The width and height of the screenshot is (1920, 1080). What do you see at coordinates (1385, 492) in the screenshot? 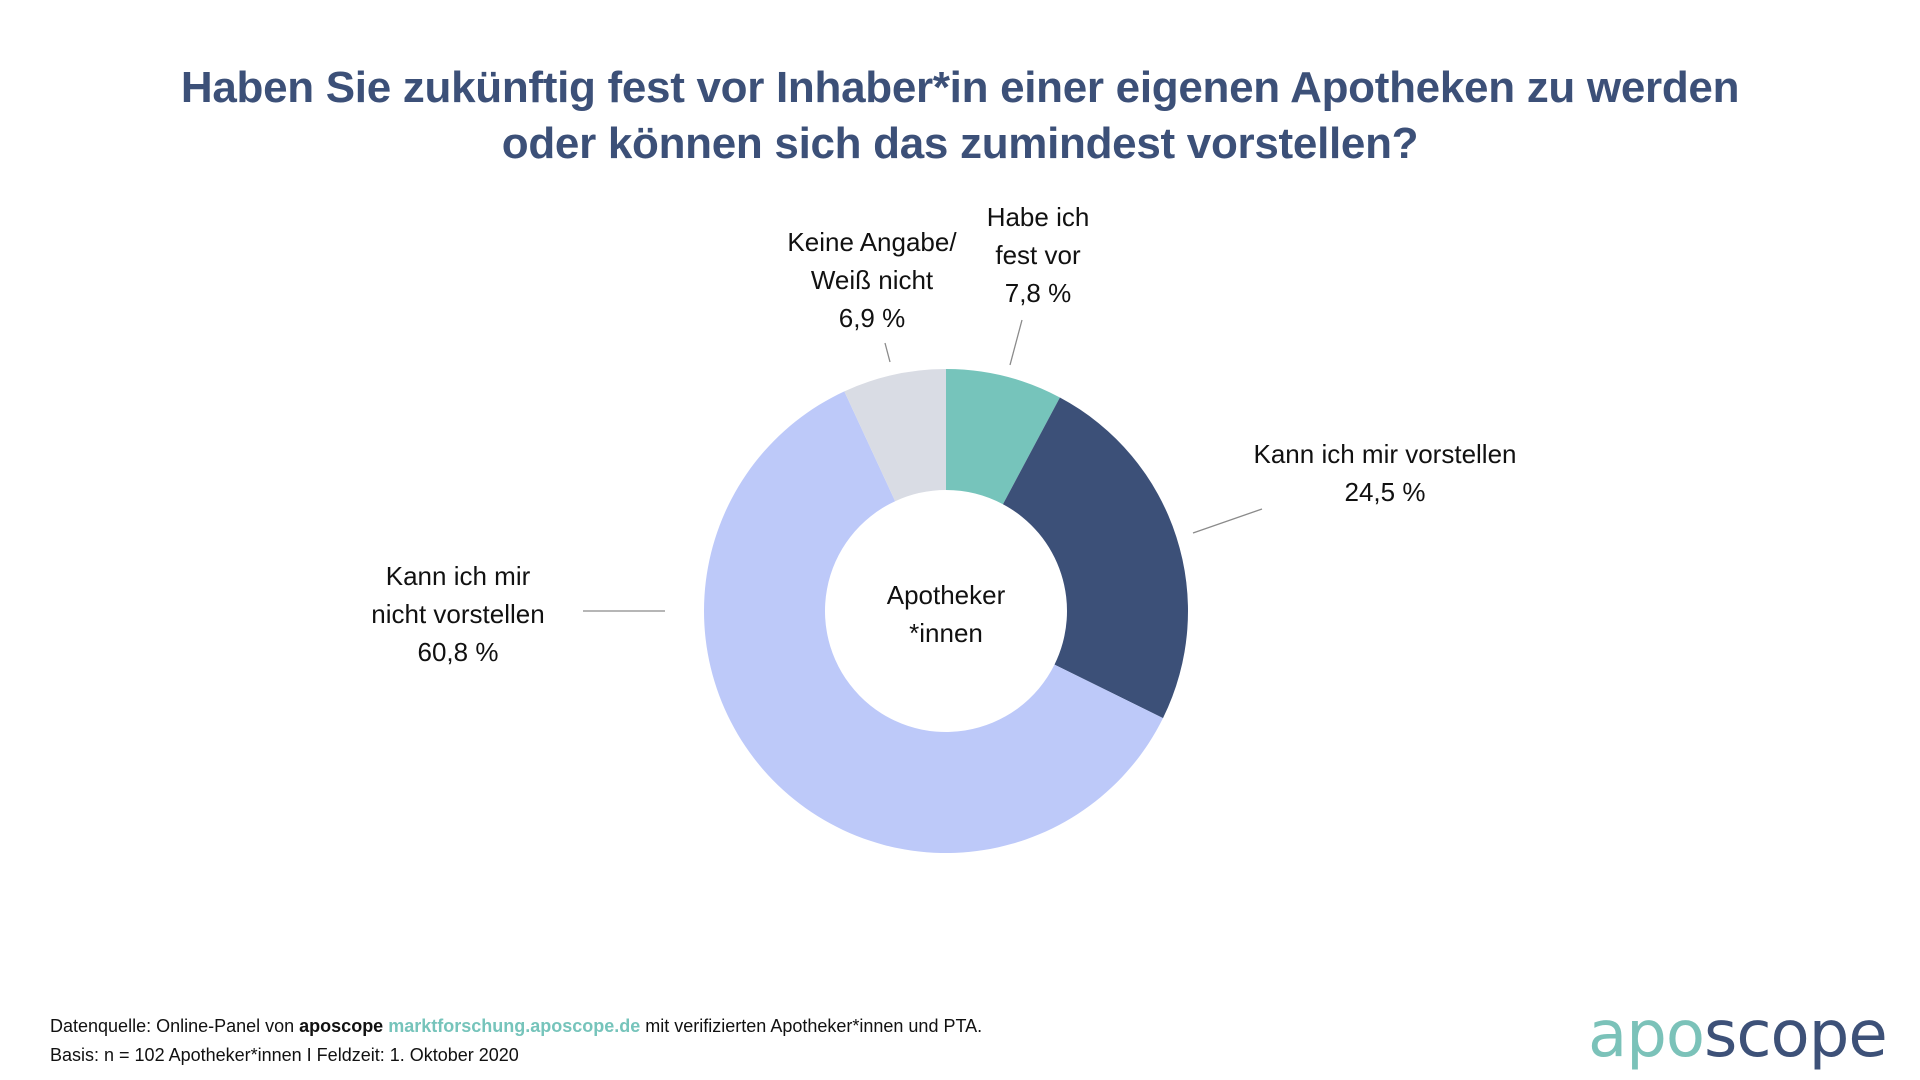
I see `data-label-value: 24,5 %` at bounding box center [1385, 492].